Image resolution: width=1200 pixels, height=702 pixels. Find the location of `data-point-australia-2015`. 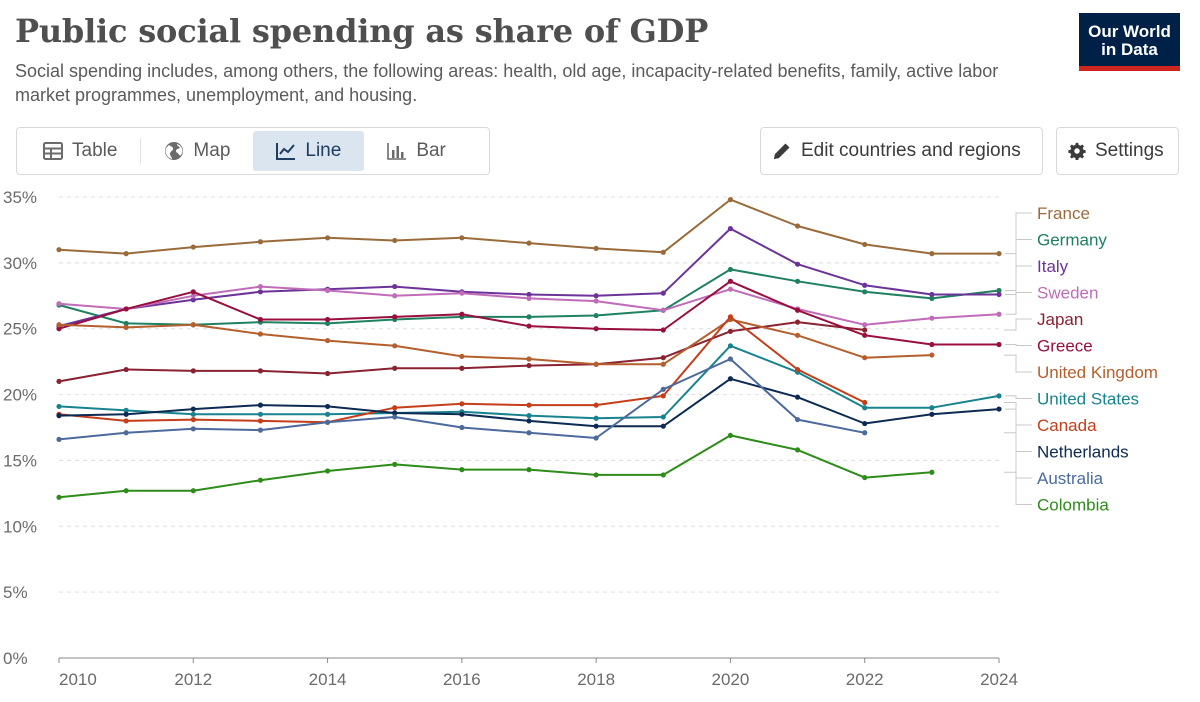

data-point-australia-2015 is located at coordinates (395, 417).